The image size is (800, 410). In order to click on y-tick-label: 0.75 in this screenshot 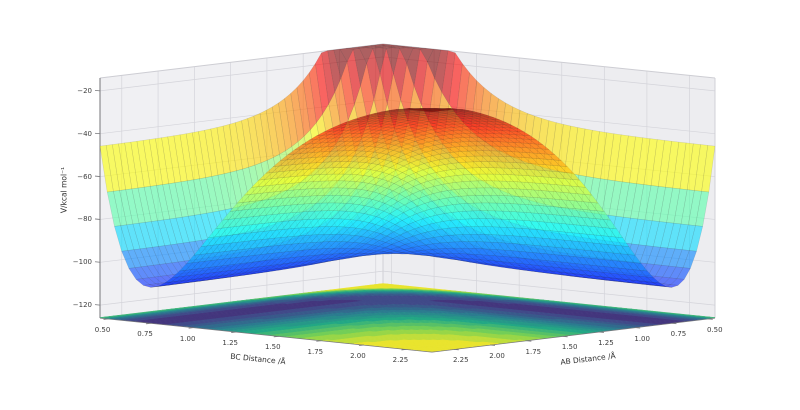, I will do `click(678, 334)`.